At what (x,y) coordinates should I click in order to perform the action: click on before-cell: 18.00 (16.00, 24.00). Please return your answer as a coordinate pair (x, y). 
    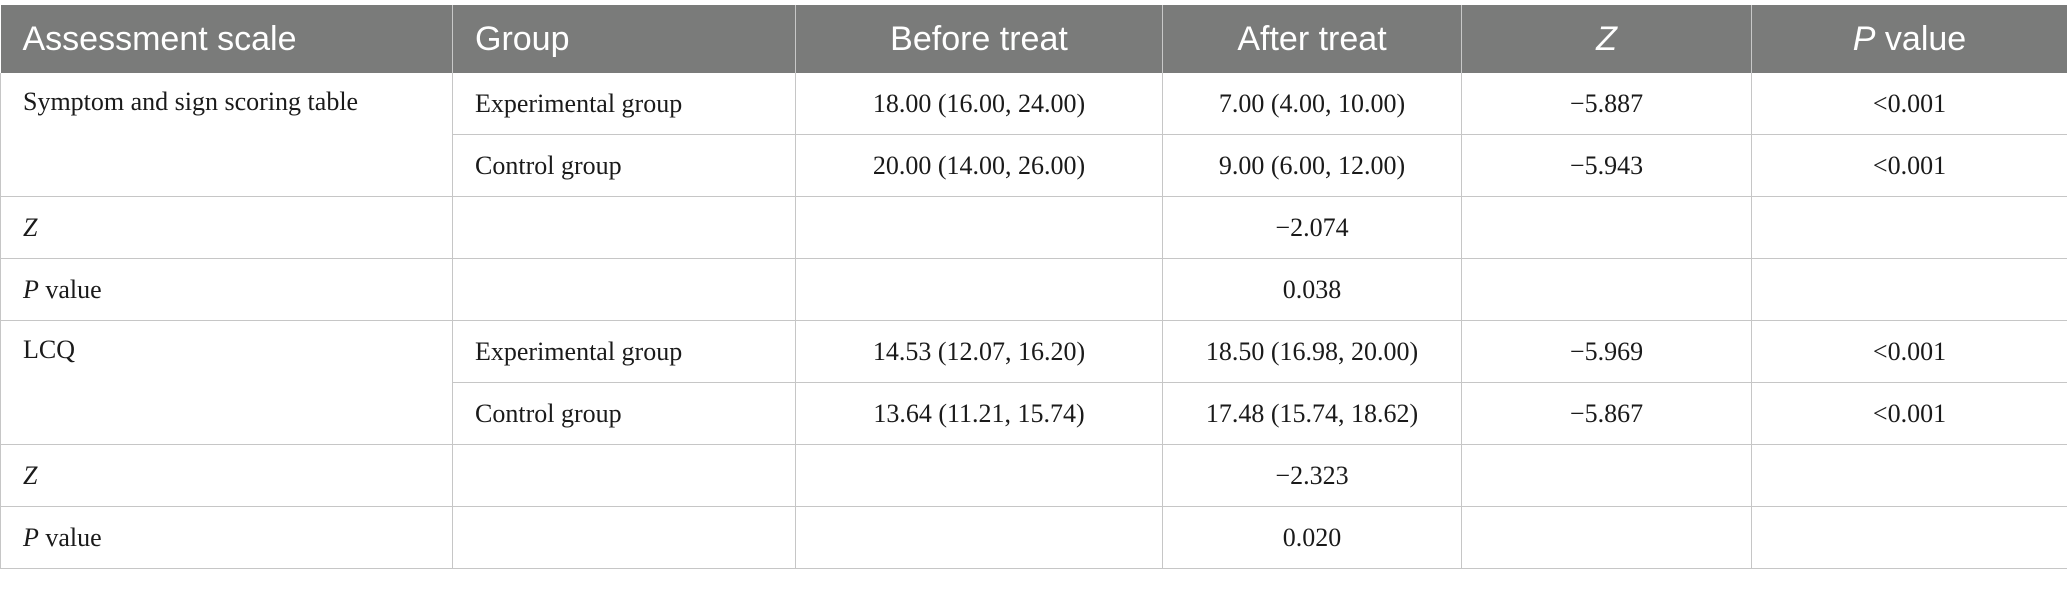
    Looking at the image, I should click on (979, 104).